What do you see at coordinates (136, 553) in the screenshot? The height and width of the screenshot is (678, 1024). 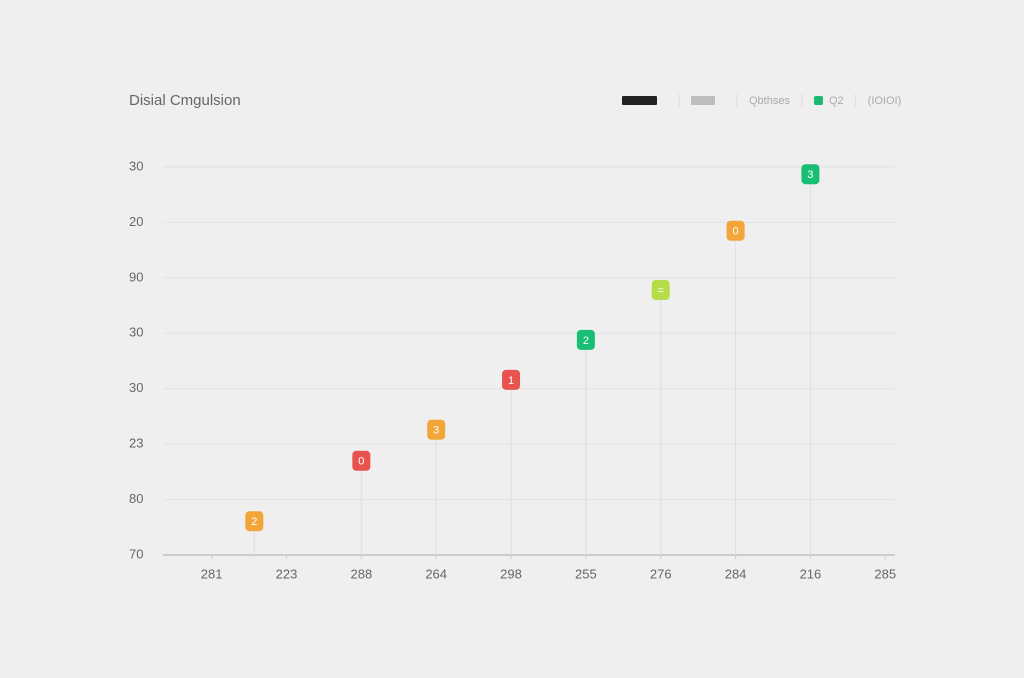 I see `y-tick-label: 70` at bounding box center [136, 553].